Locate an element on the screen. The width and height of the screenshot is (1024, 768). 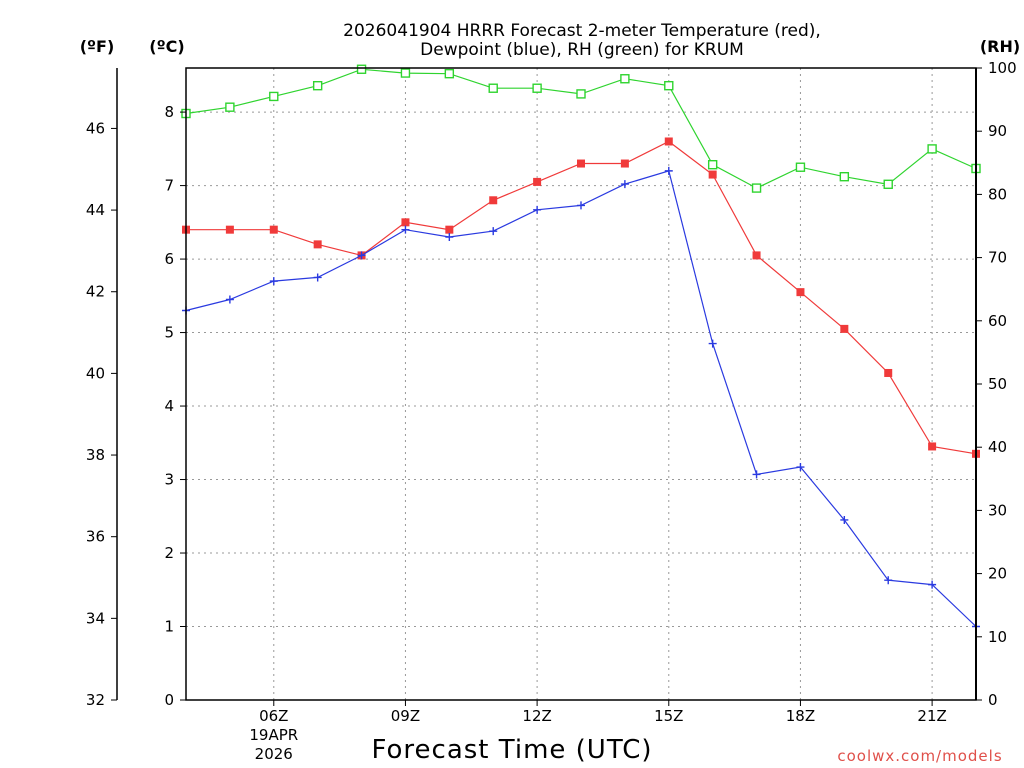
rh-tick-label: 70 is located at coordinates (997, 258).